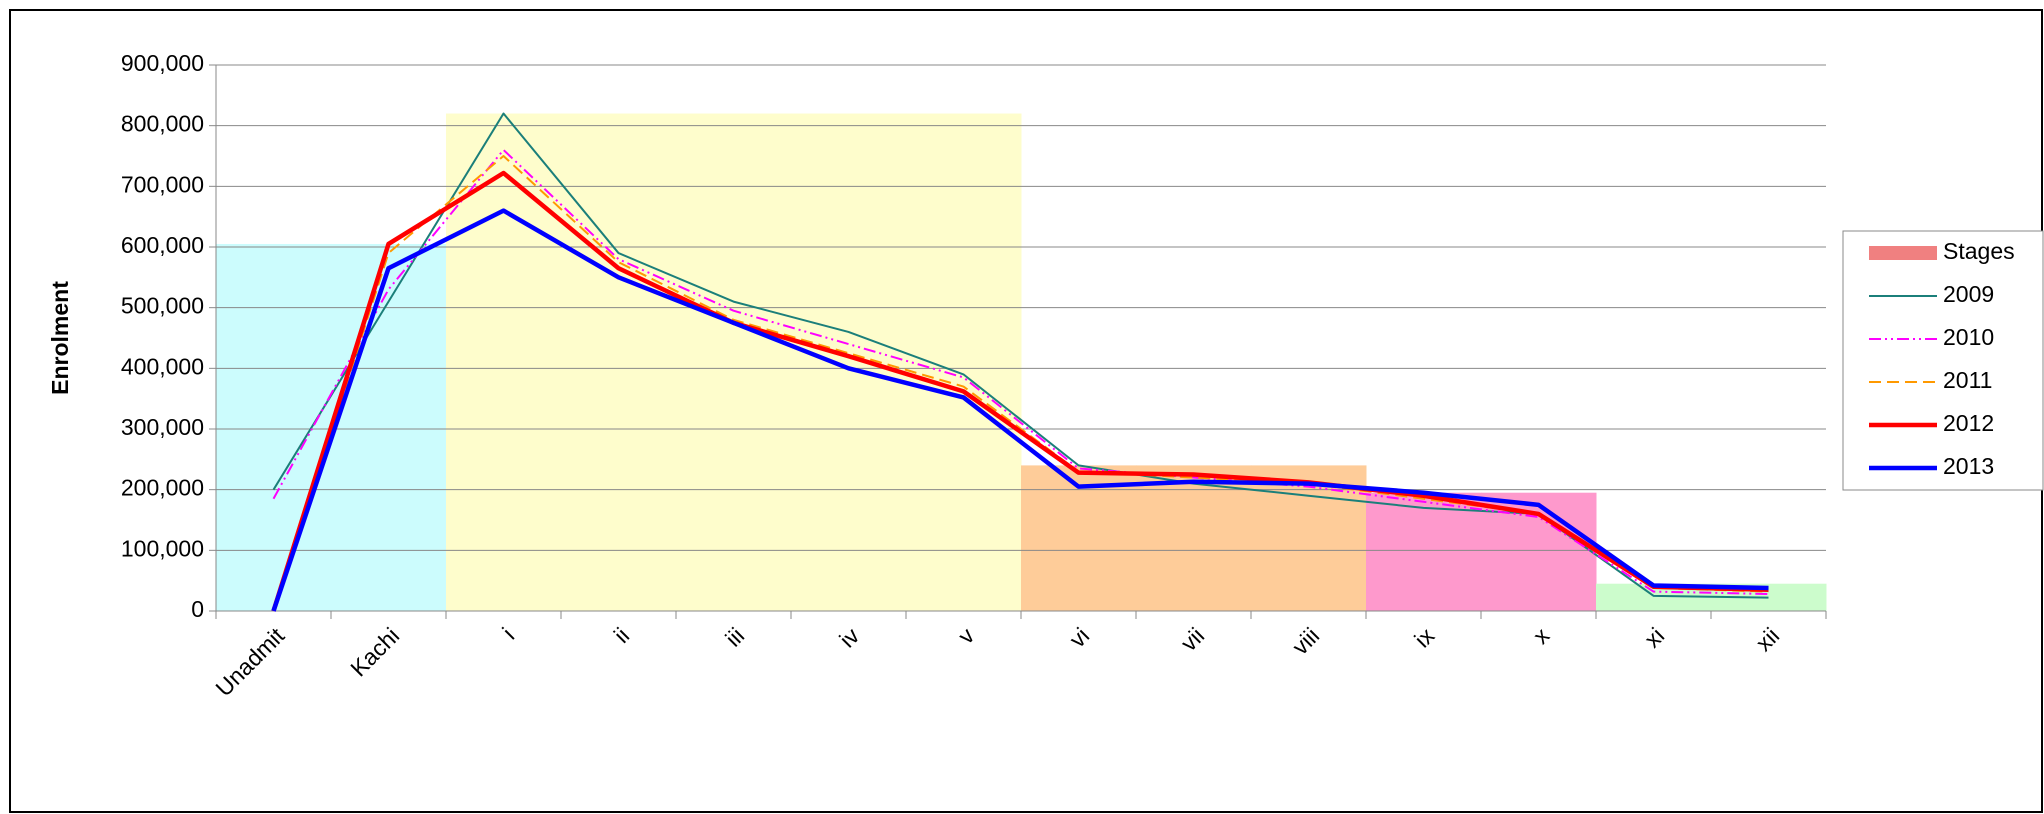  Describe the element at coordinates (162, 366) in the screenshot. I see `y-tick-label: 400,000` at that location.